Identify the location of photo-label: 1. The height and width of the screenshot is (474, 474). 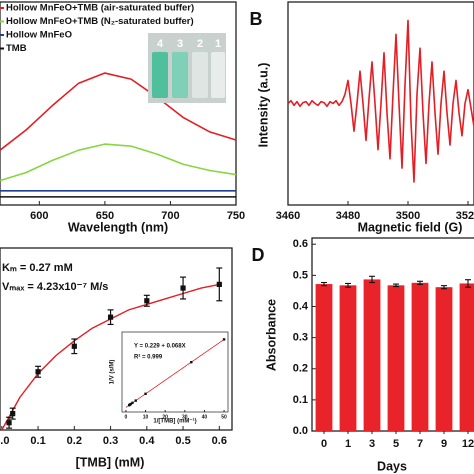
(218, 44).